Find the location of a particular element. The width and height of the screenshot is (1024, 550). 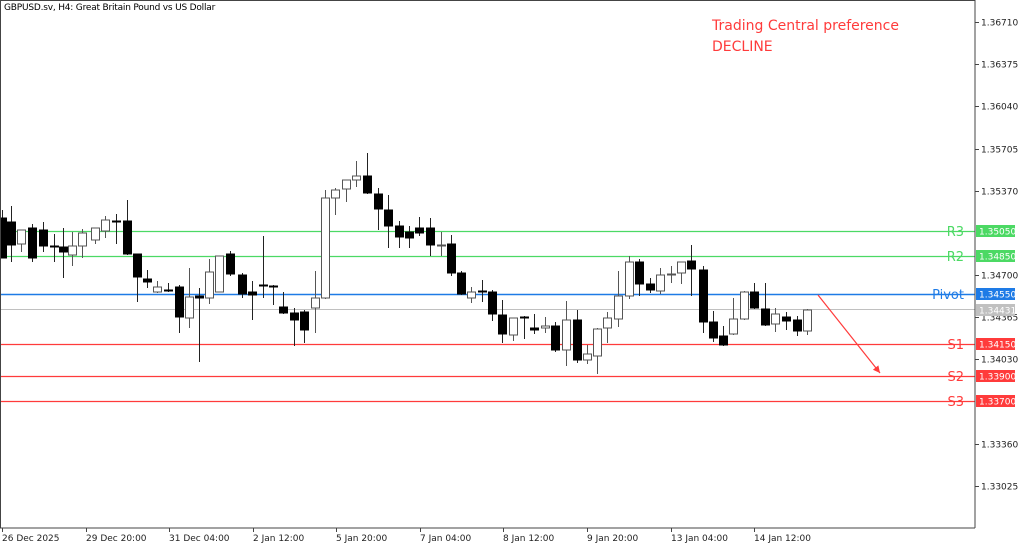

price-tag-s1: 1.34150 is located at coordinates (996, 344).